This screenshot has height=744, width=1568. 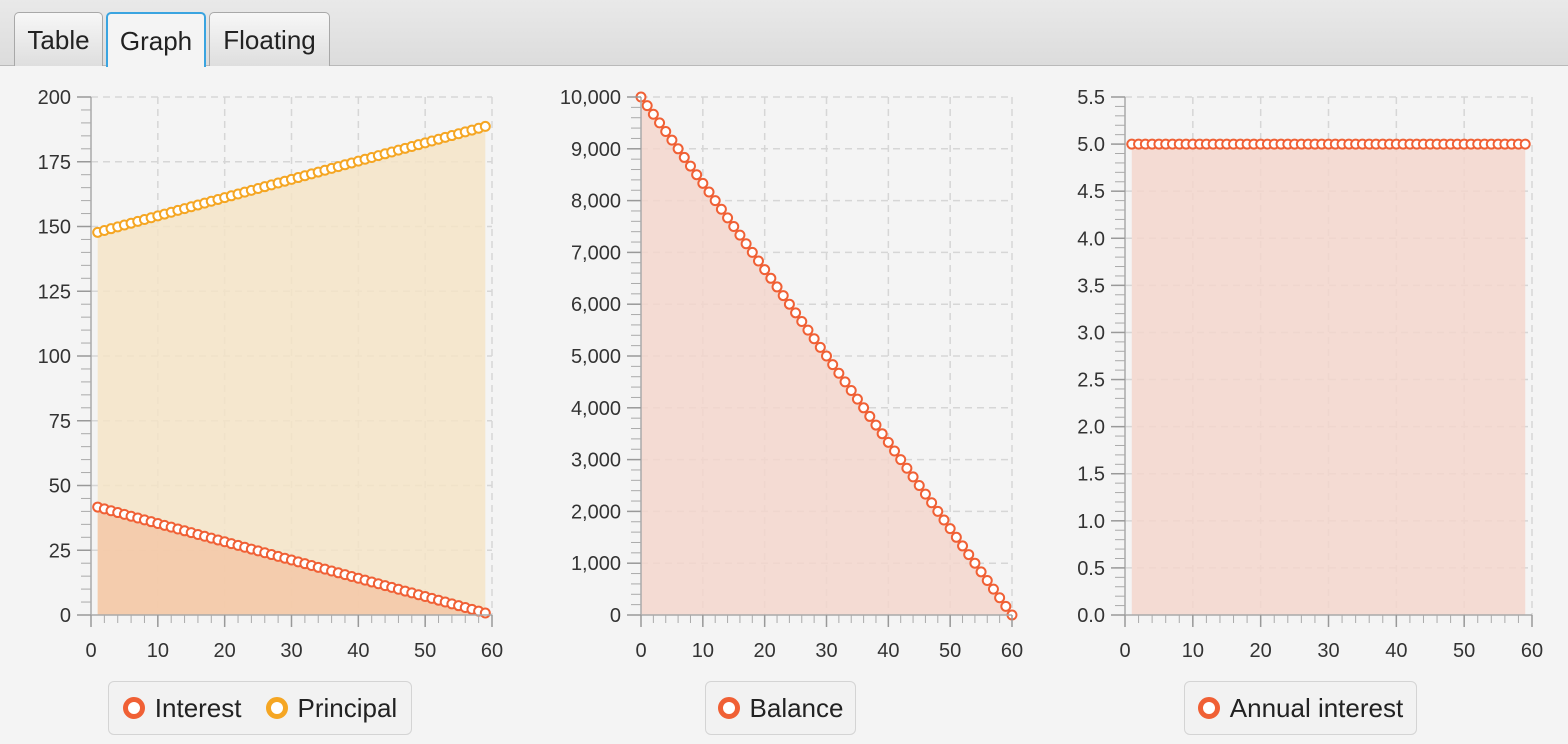 I want to click on y-tick-label: 2,000, so click(x=596, y=512).